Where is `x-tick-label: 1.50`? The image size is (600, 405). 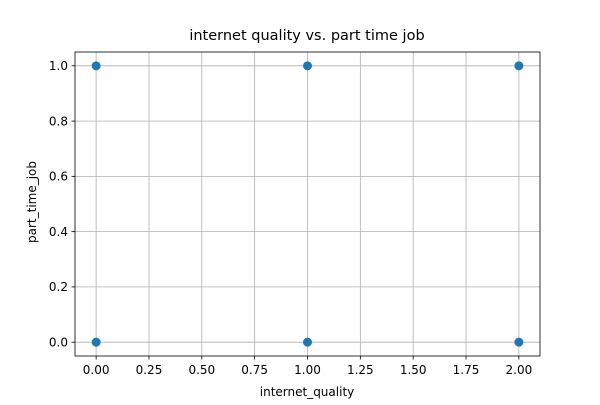
x-tick-label: 1.50 is located at coordinates (413, 370).